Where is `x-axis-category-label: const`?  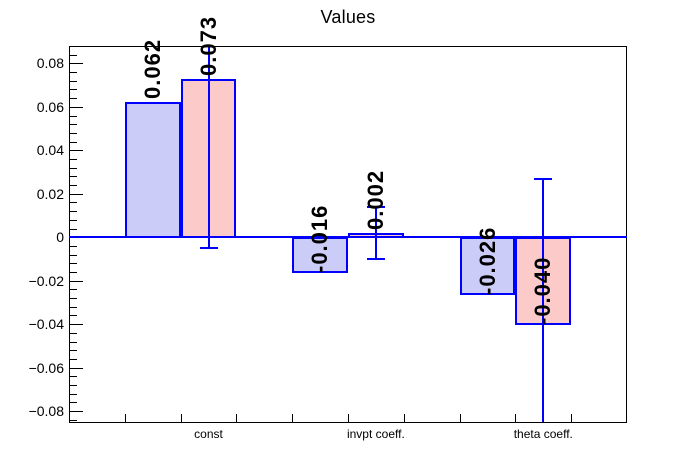 x-axis-category-label: const is located at coordinates (208, 434).